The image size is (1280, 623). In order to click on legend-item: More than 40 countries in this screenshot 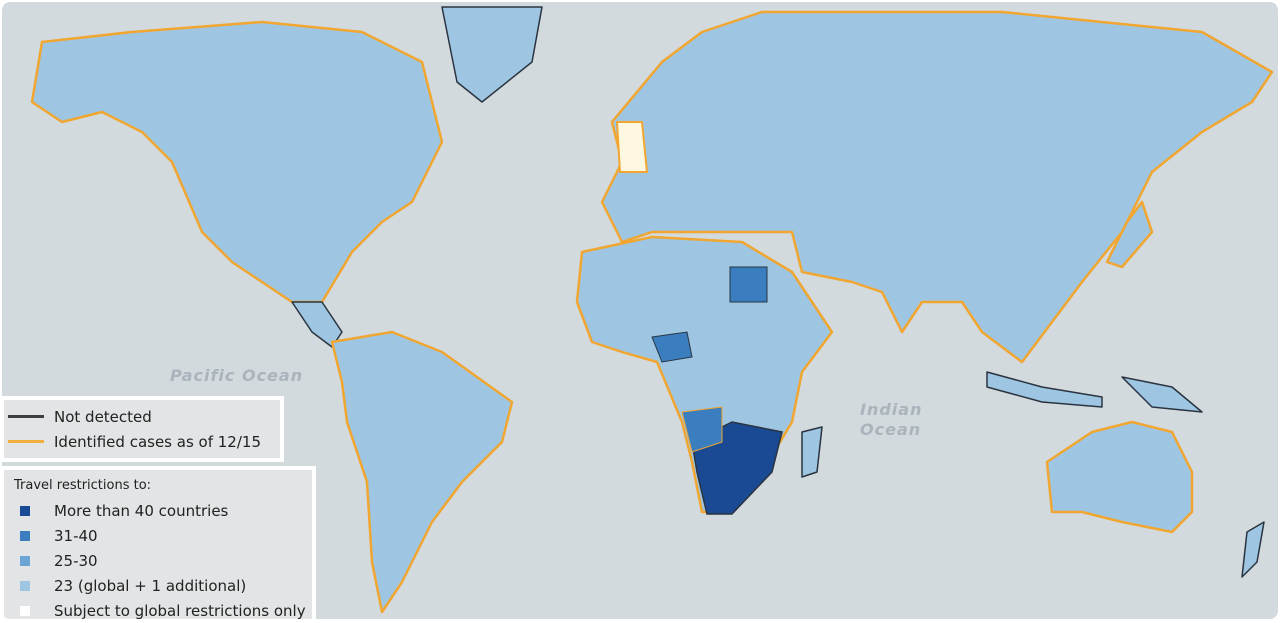, I will do `click(158, 510)`.